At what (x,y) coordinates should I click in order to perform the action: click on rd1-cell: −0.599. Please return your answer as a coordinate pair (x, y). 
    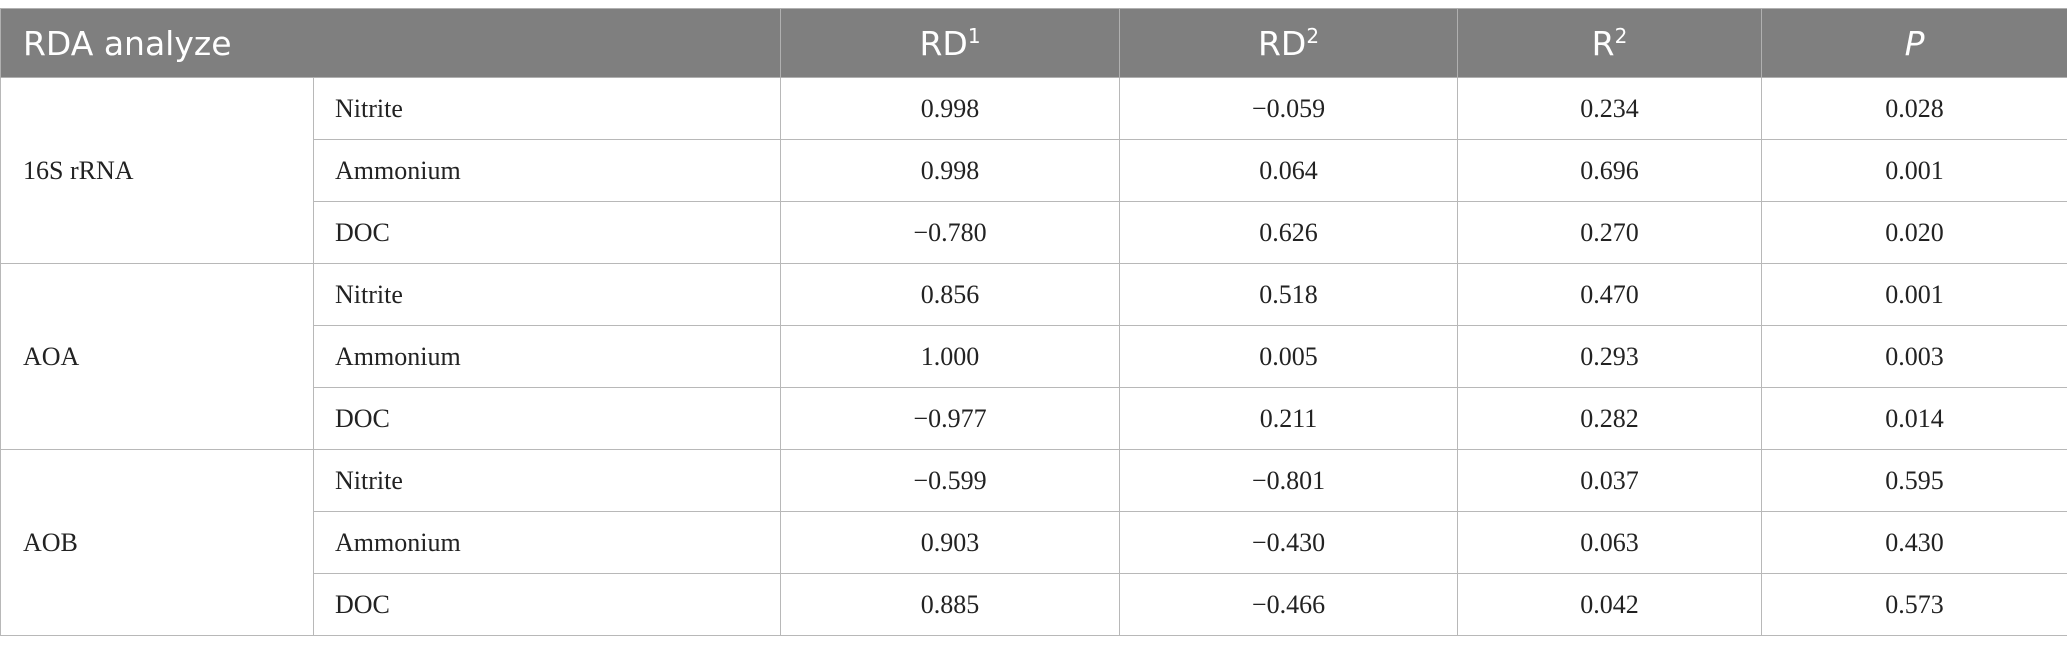
    Looking at the image, I should click on (950, 480).